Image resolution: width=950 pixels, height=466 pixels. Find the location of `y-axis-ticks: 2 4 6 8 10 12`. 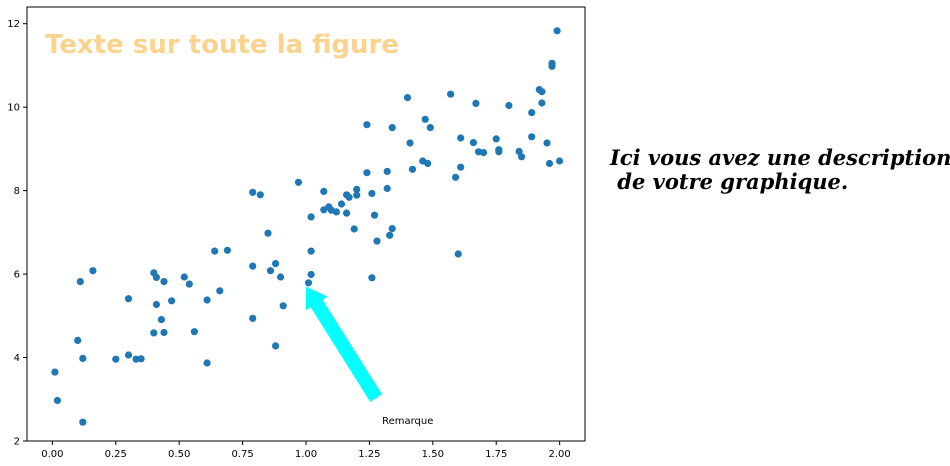

y-axis-ticks: 2 4 6 8 10 12 is located at coordinates (17, 233).